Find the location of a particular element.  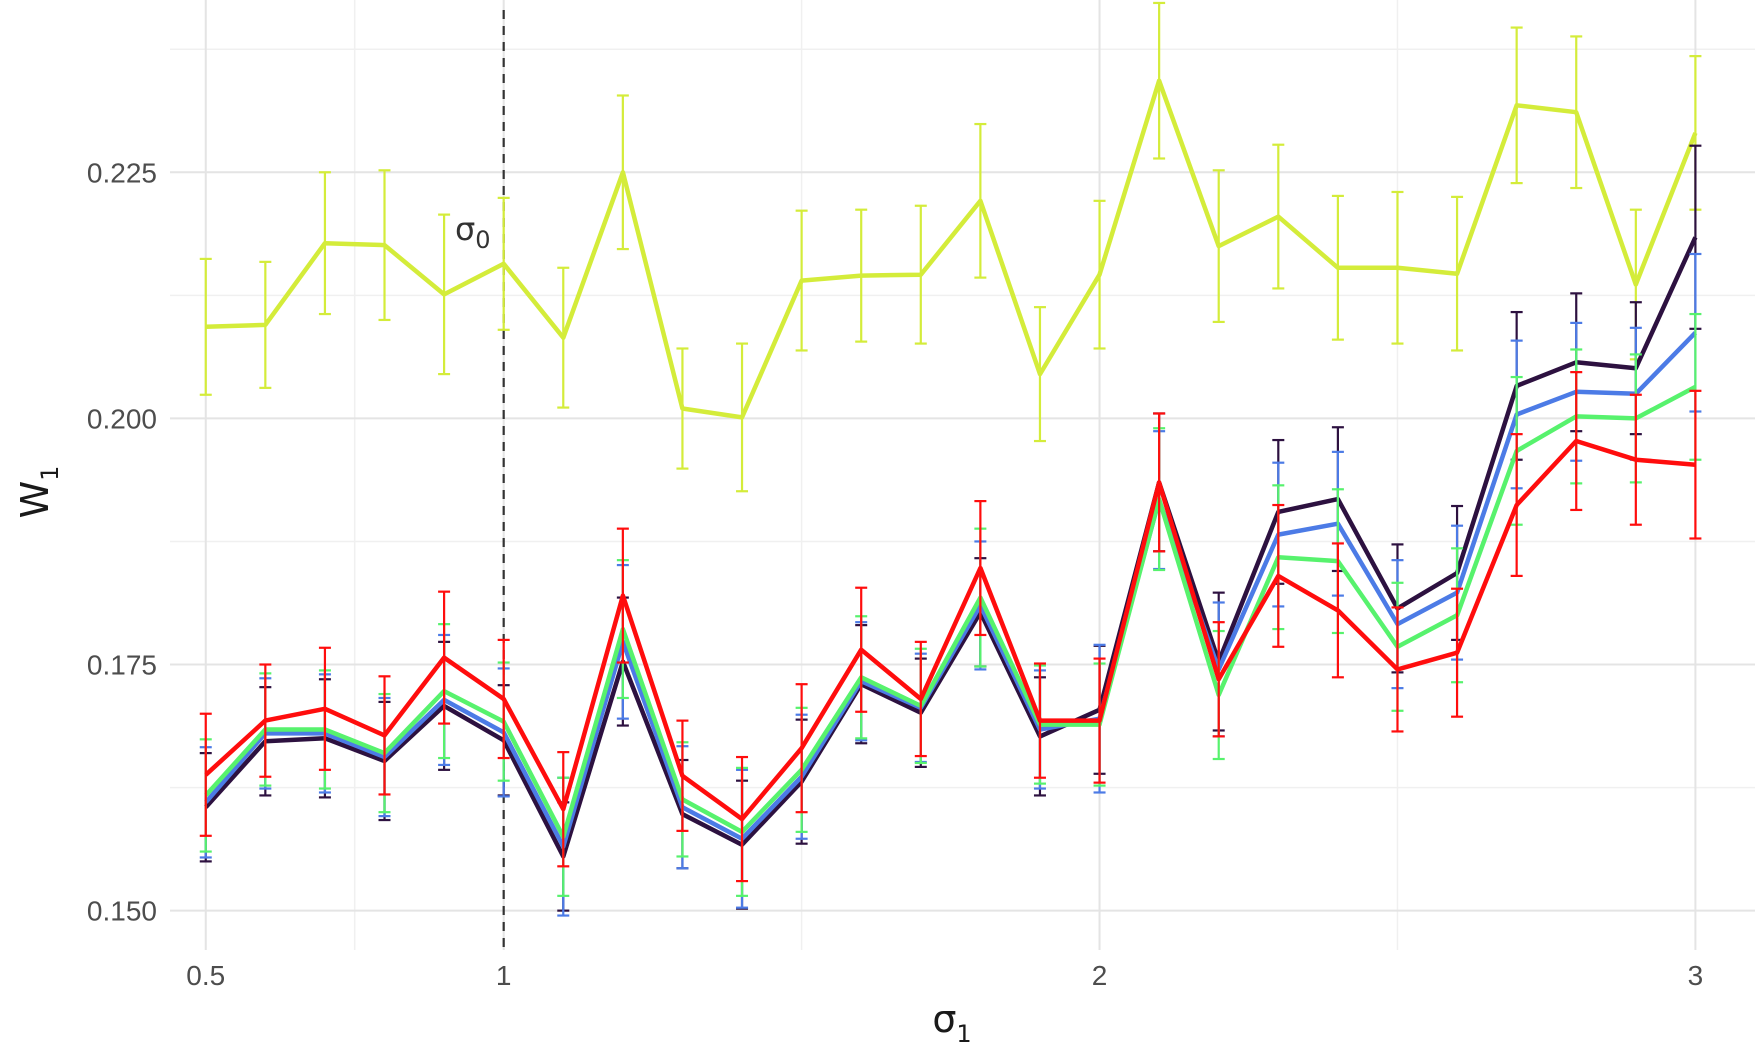

y-axis-title: W1 is located at coordinates (38, 492).